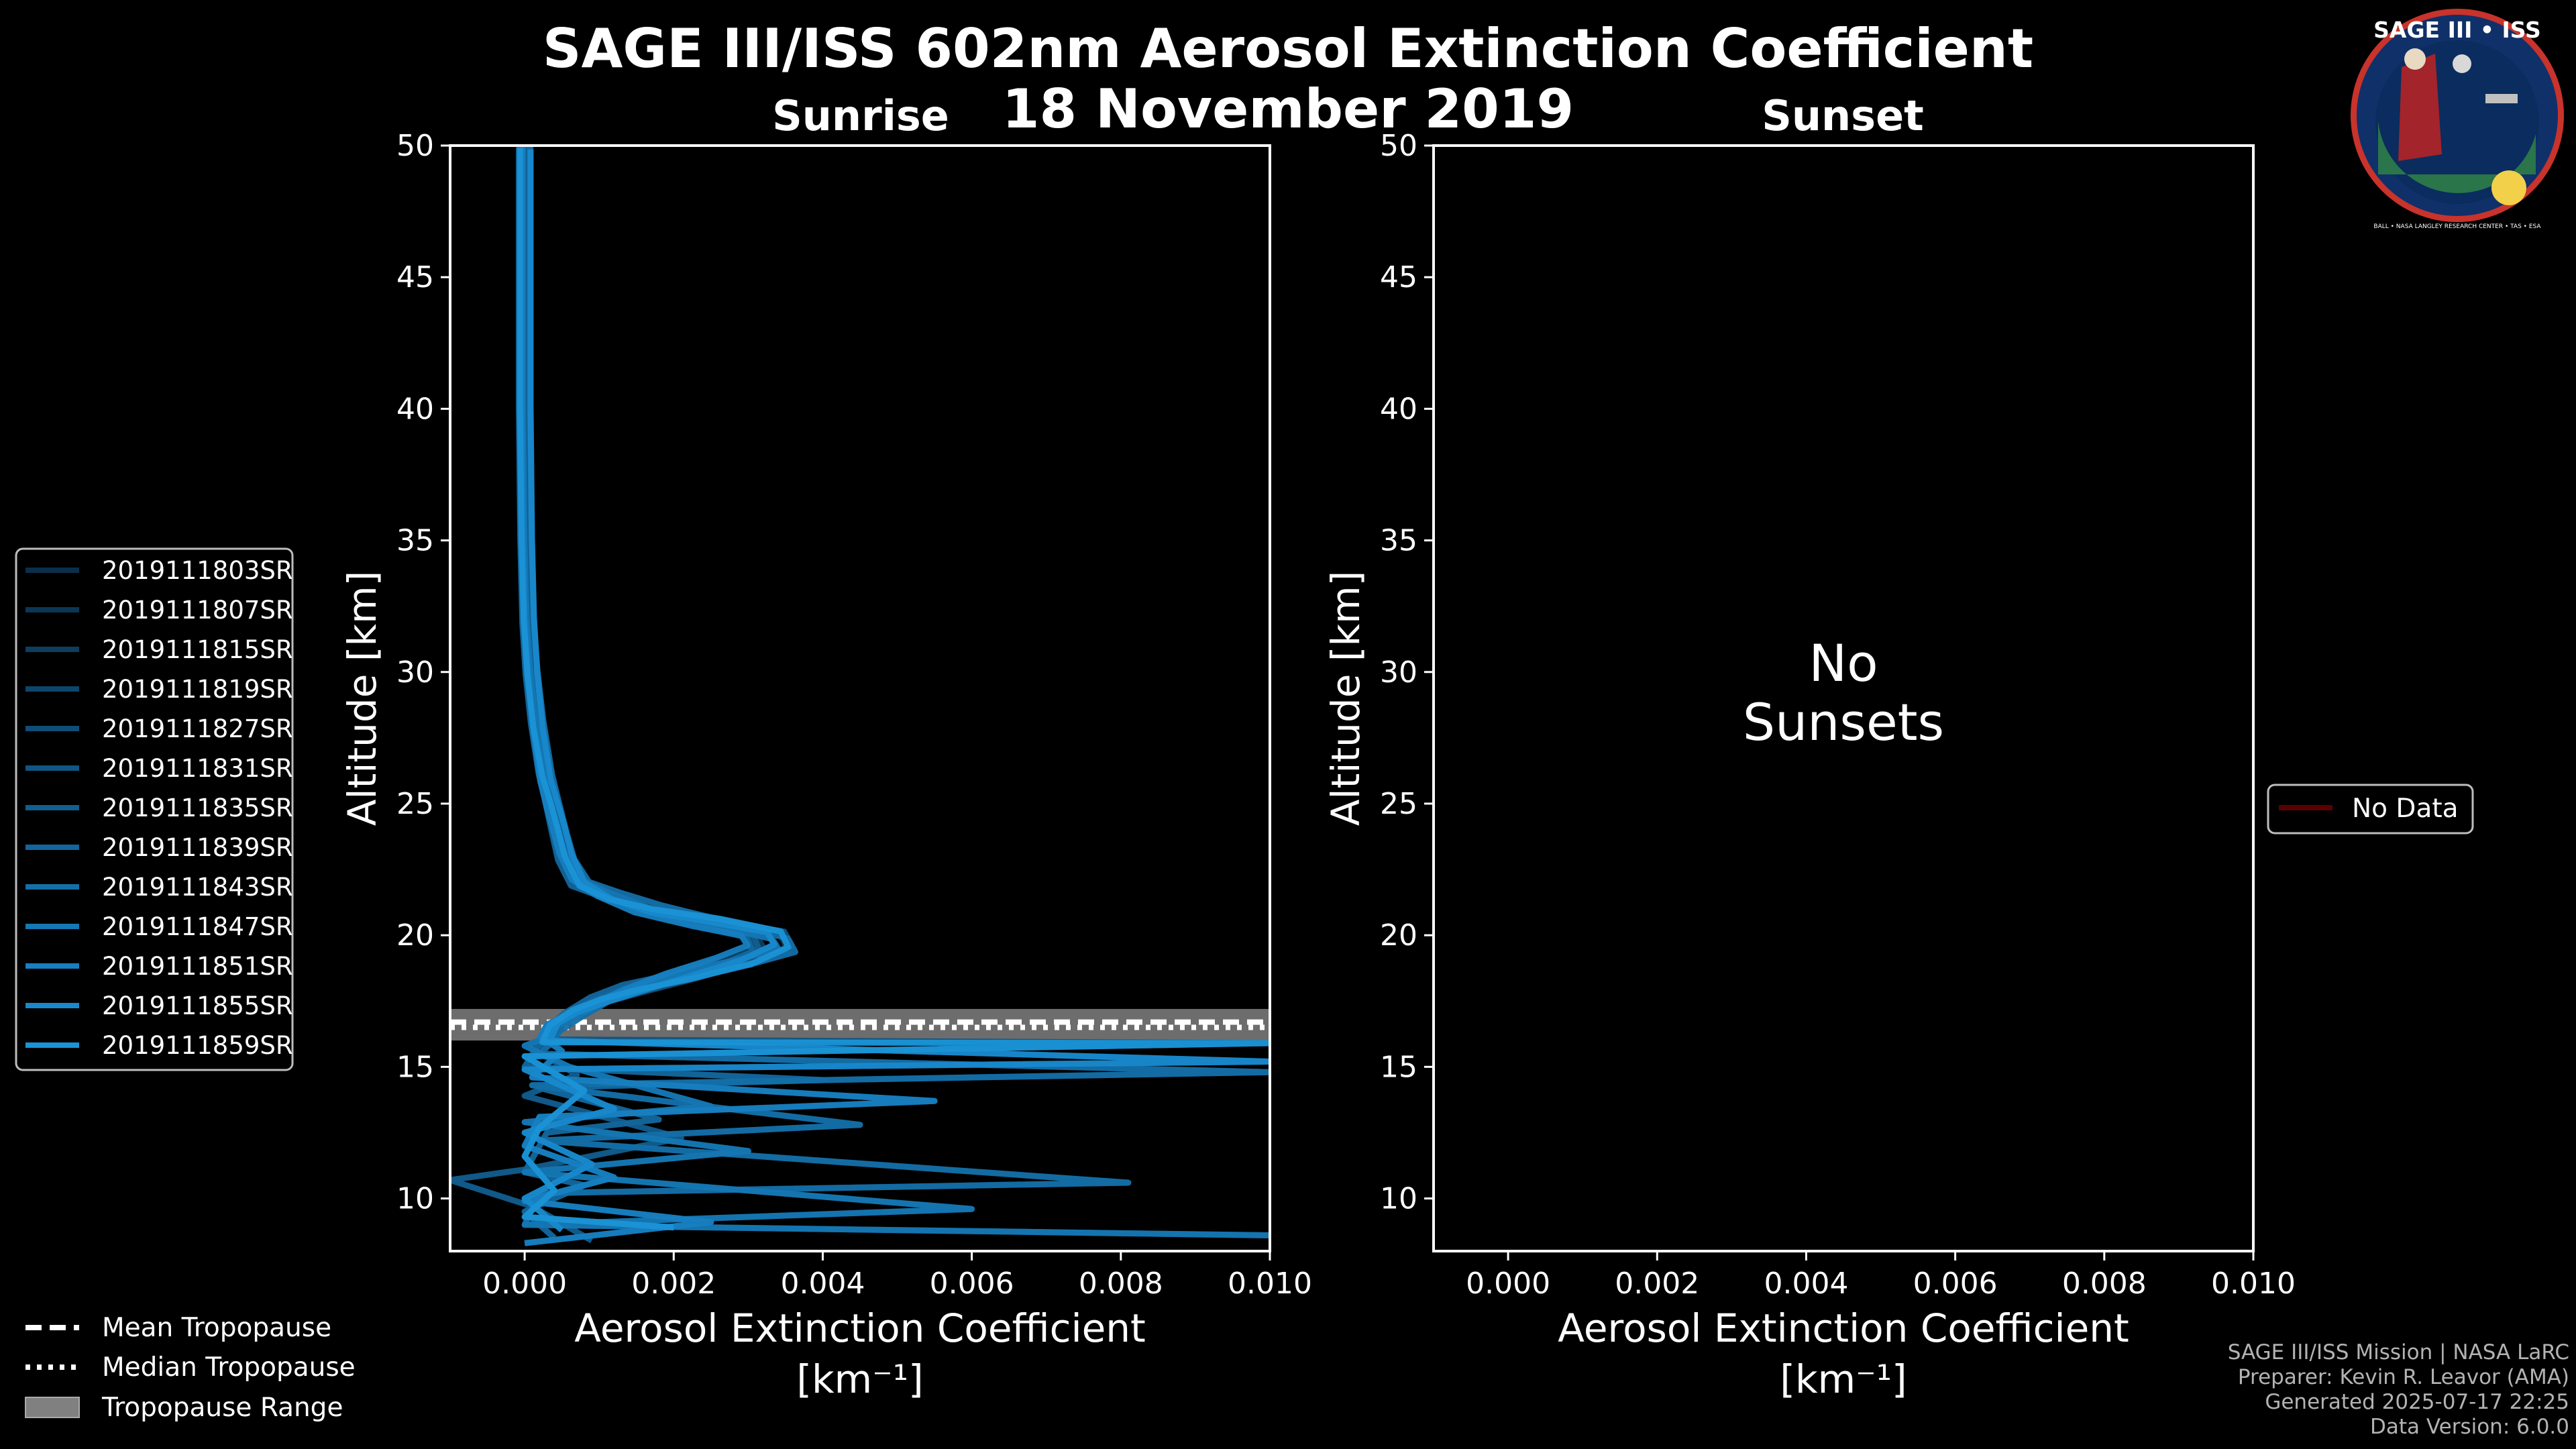  I want to click on no-data-legend: No Data, so click(2370, 809).